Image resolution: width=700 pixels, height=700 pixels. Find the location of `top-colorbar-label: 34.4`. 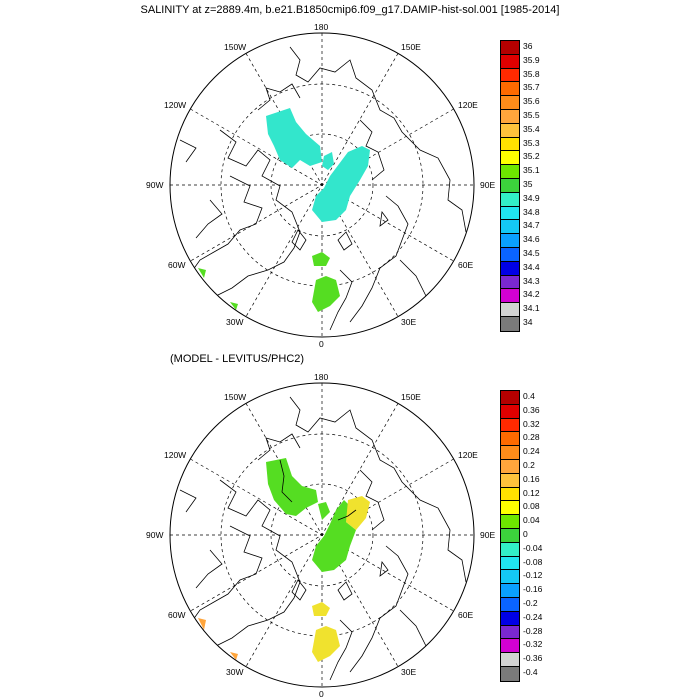

top-colorbar-label: 34.4 is located at coordinates (531, 266).